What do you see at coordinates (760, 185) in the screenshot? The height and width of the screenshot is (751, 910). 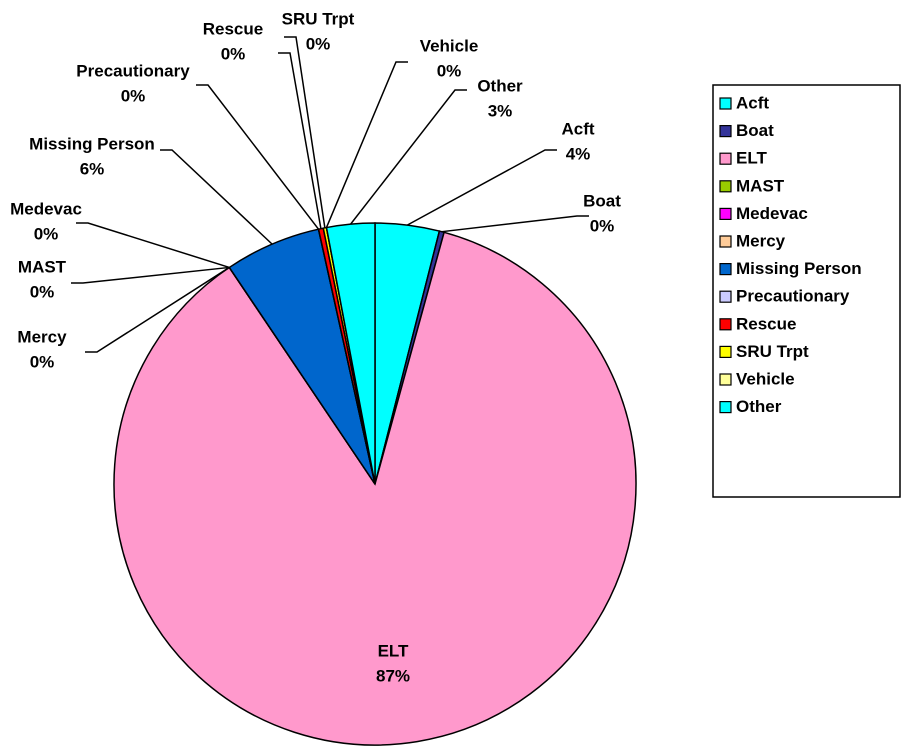 I see `legend-label: MAST` at bounding box center [760, 185].